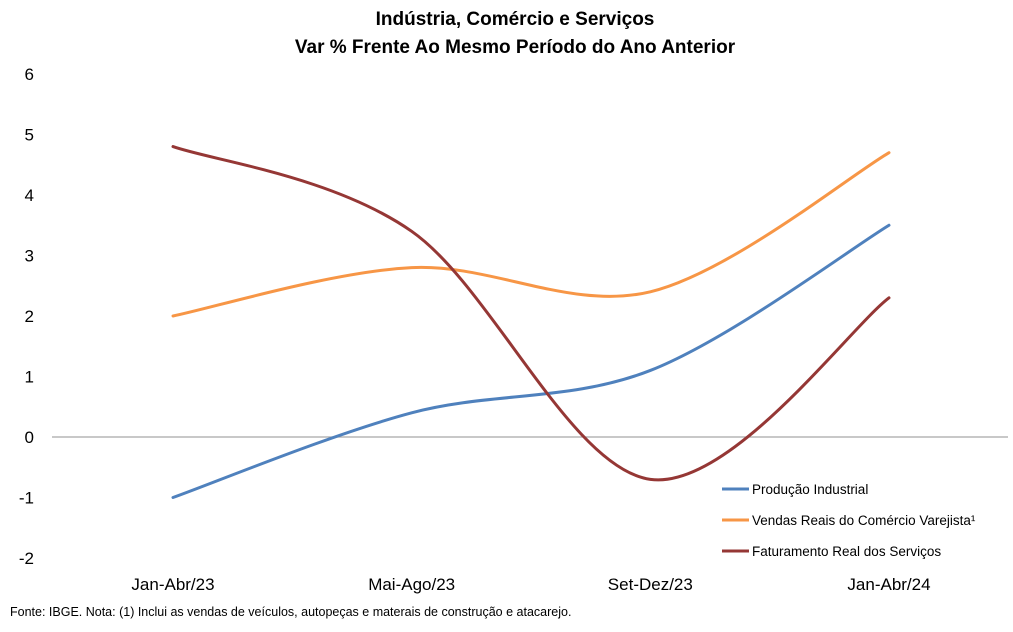 Image resolution: width=1013 pixels, height=632 pixels. I want to click on x-tick-label: Jan-Abr/24, so click(888, 584).